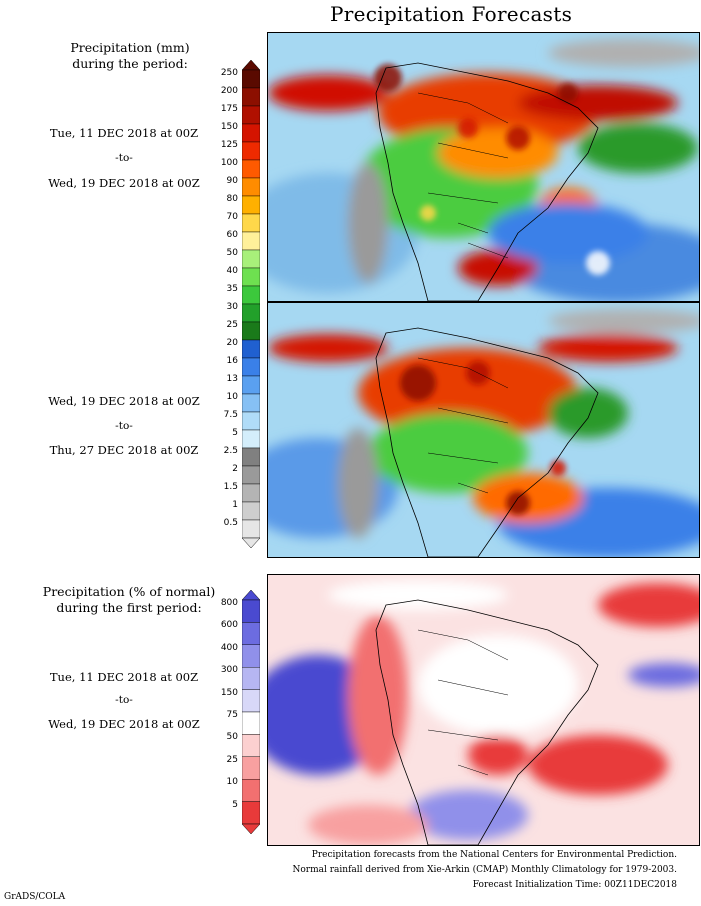  I want to click on panel2-to: -to-, so click(124, 426).